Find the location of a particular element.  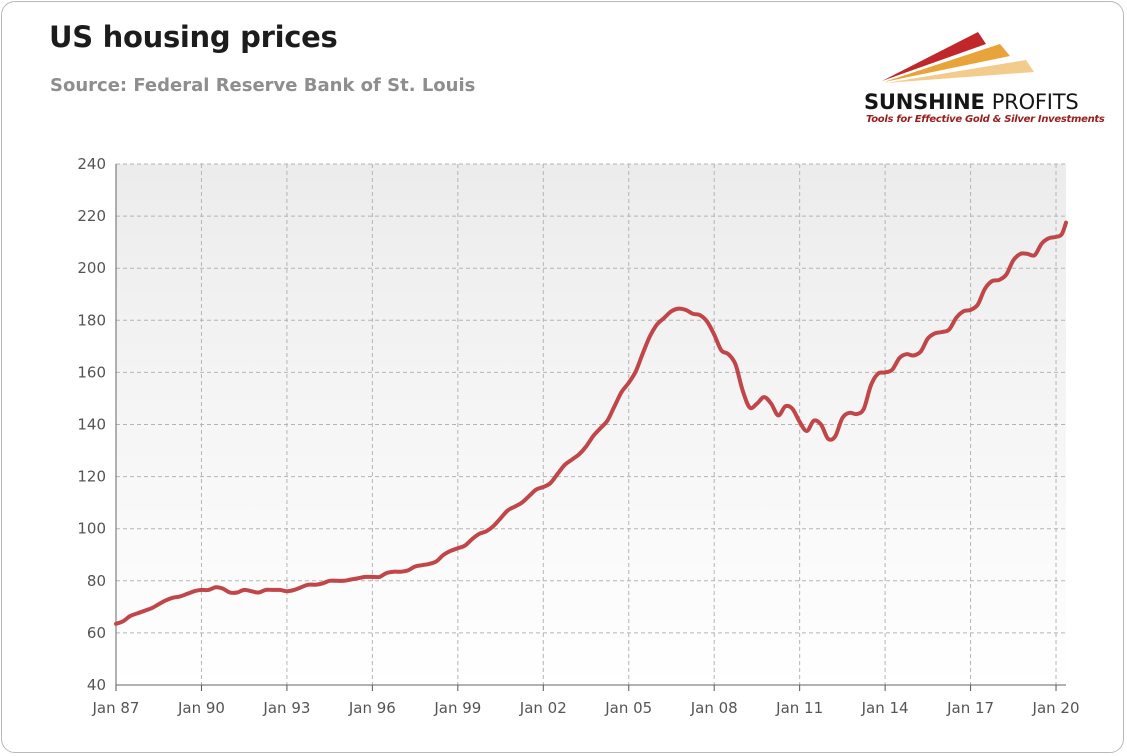

y-tick-label: 240 is located at coordinates (91, 164).